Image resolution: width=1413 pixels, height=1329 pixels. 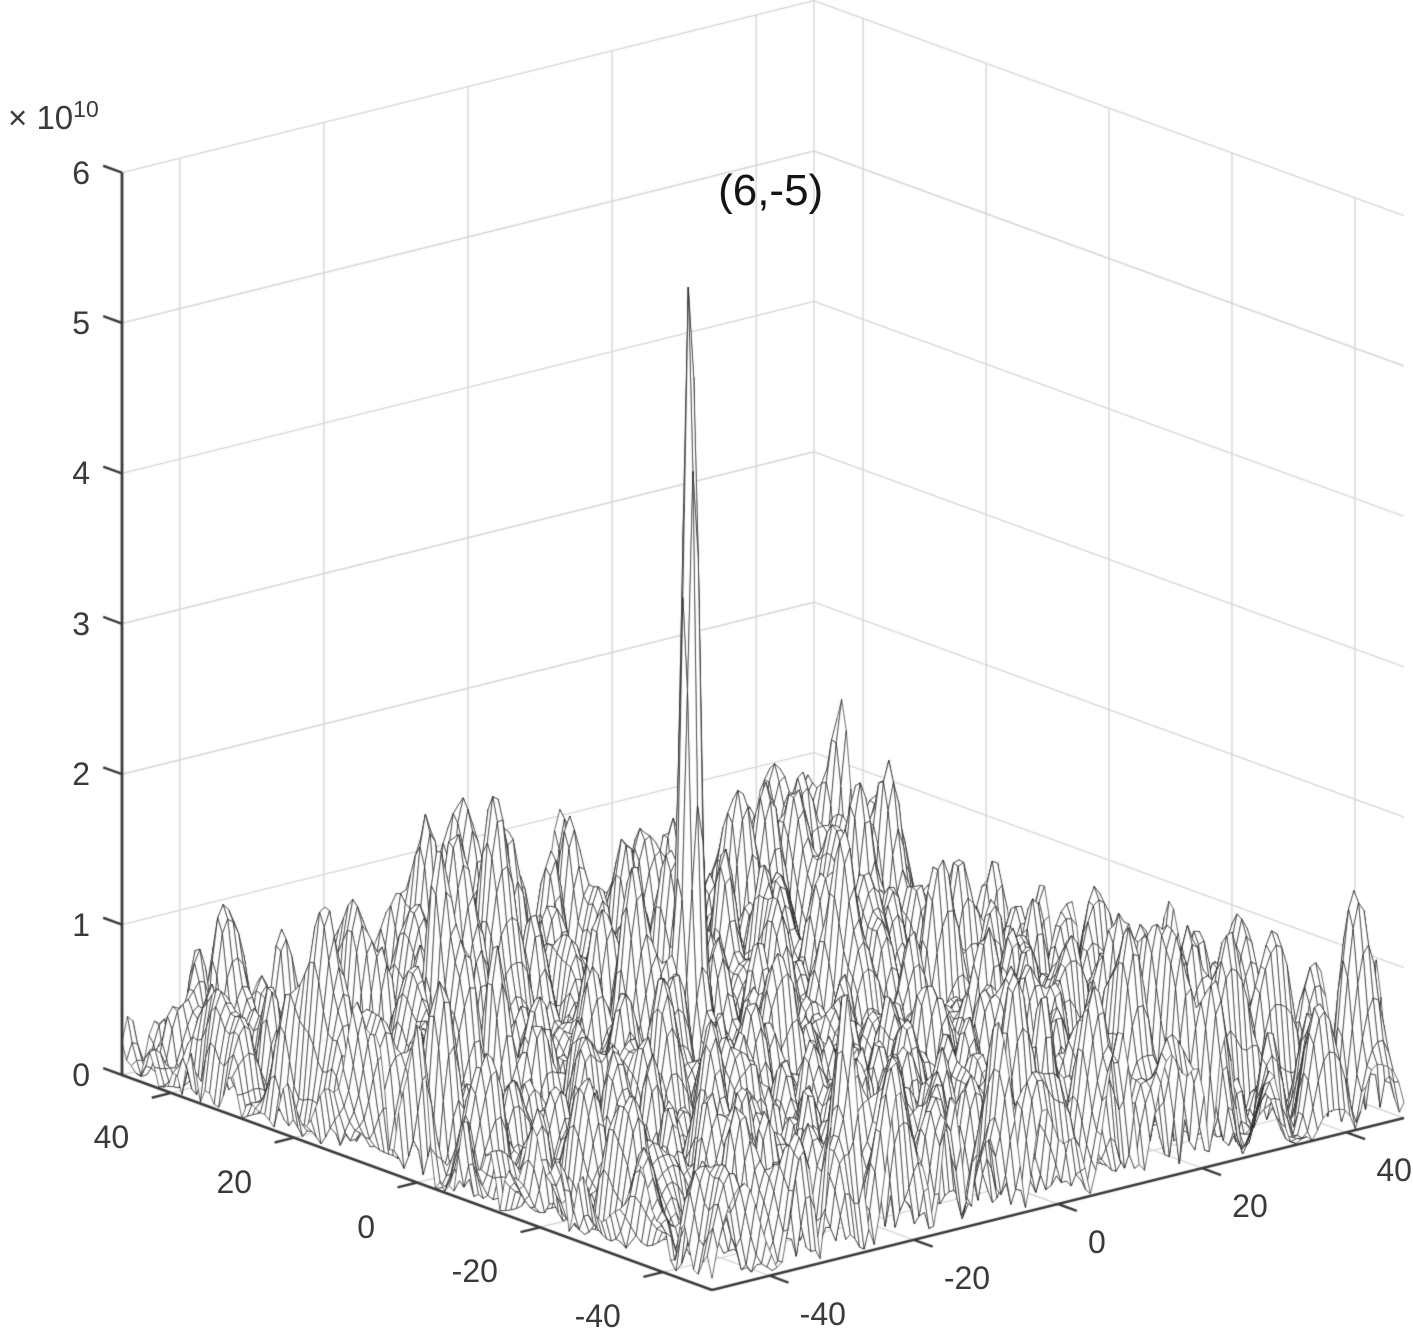 I want to click on z-axis-tick-label: 2, so click(x=81, y=774).